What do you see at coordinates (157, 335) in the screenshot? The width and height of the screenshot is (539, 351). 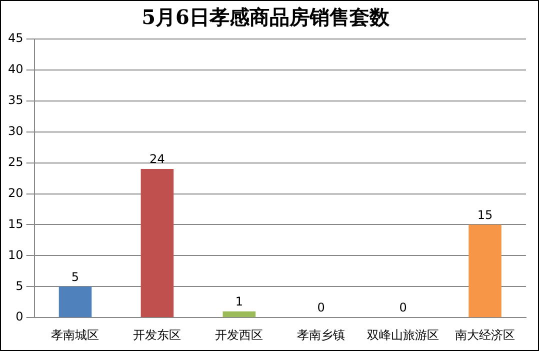 I see `x-tick-label: 开发东区` at bounding box center [157, 335].